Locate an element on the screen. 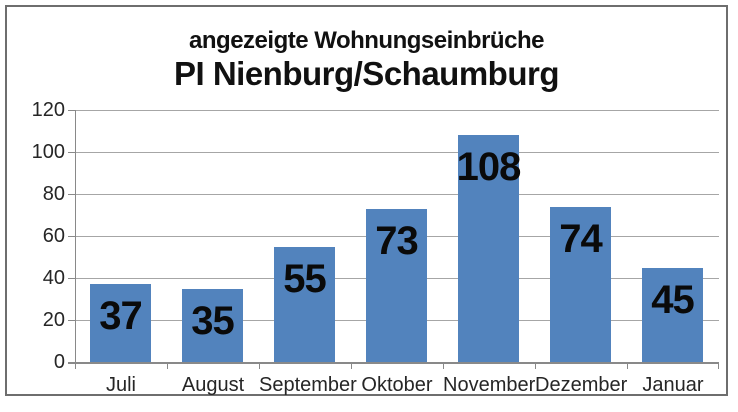  x-axis-label: Oktober is located at coordinates (397, 385).